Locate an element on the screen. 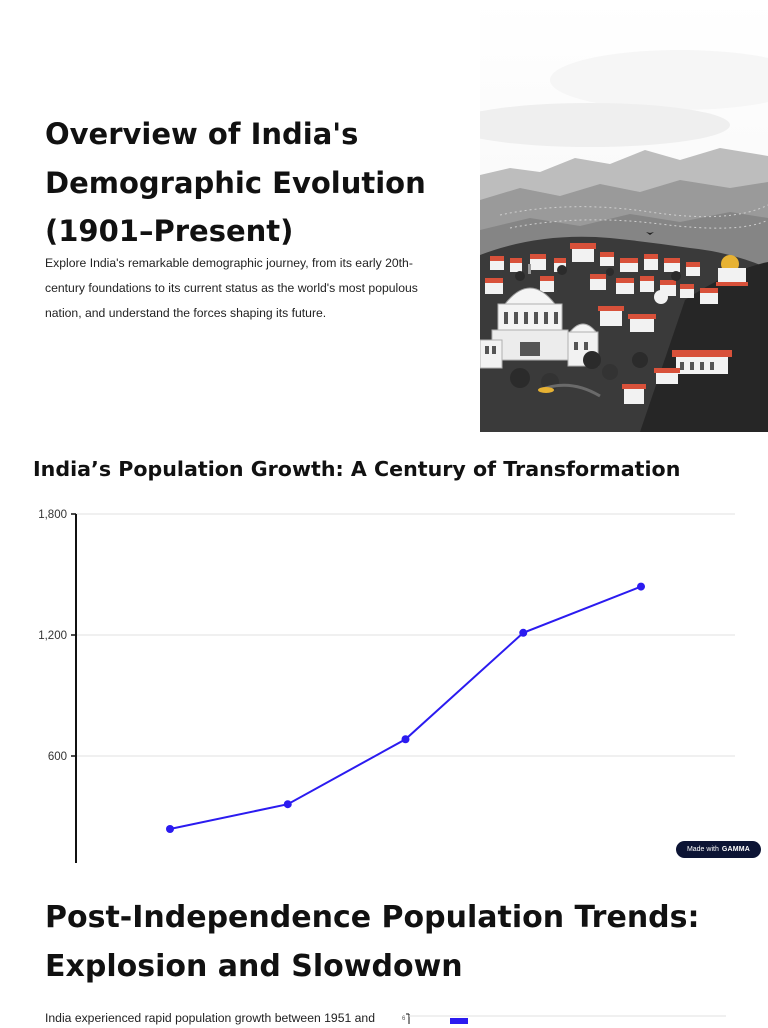 The image size is (768, 1028). badge-prefix: Made with is located at coordinates (702, 849).